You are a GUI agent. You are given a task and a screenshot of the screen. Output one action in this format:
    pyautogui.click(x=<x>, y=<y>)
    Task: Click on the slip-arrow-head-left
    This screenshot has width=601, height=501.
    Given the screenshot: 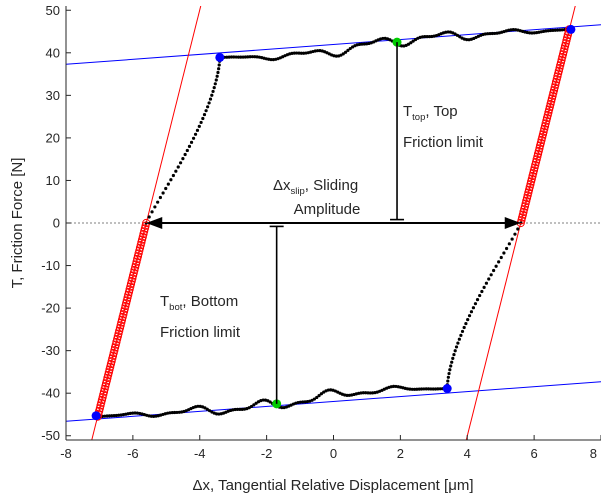 What is the action you would take?
    pyautogui.click(x=154, y=223)
    